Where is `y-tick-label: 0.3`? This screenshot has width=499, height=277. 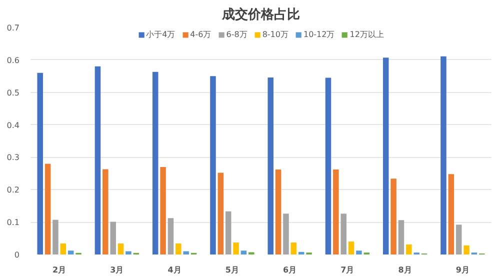
y-tick-label: 0.3 is located at coordinates (13, 157).